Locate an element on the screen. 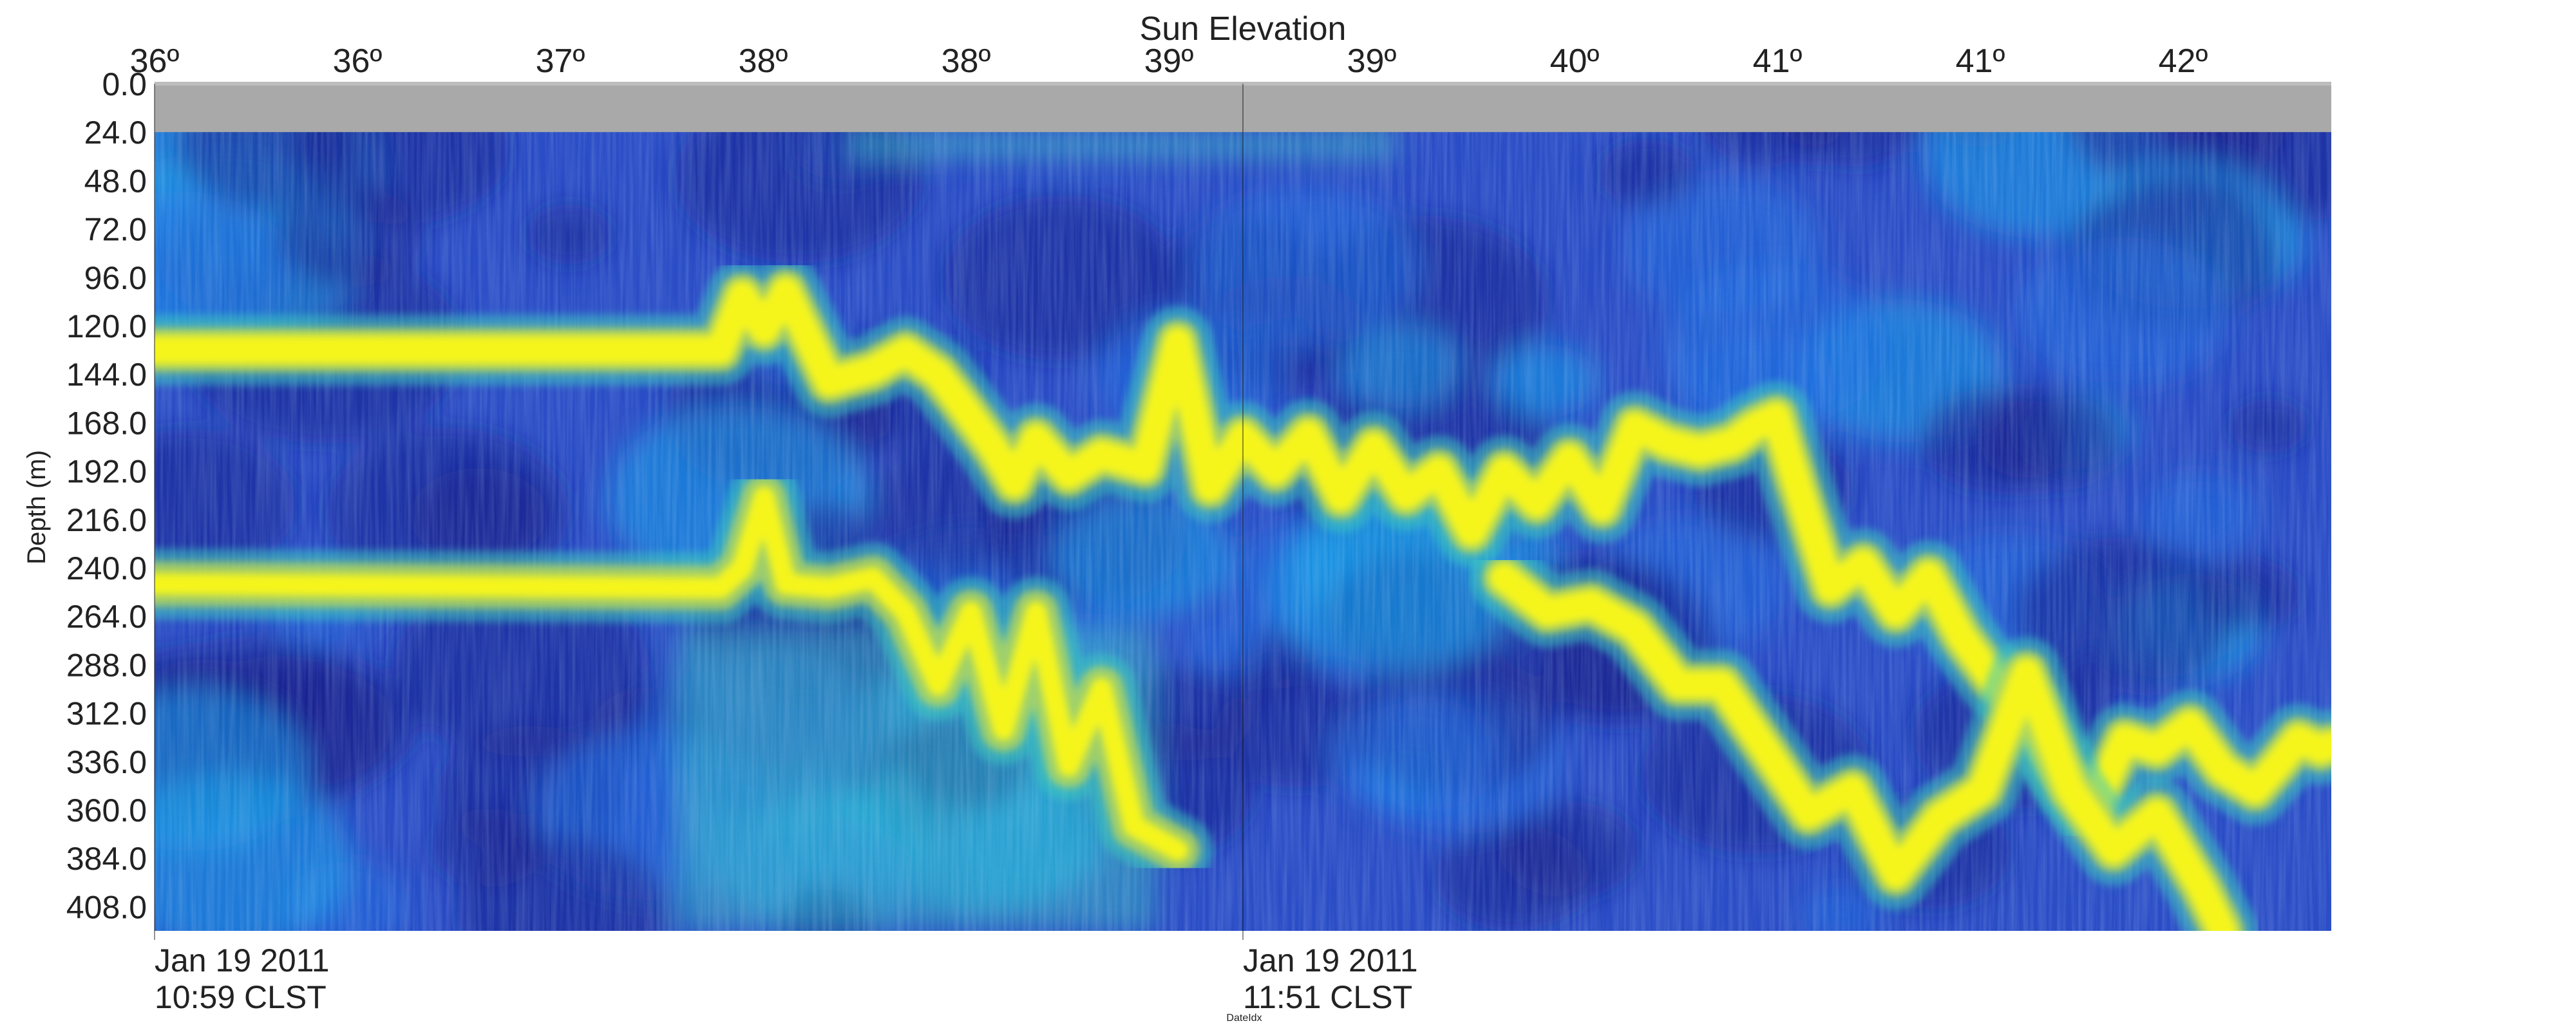 This screenshot has width=2576, height=1030. top-tick-label: 37º is located at coordinates (560, 61).